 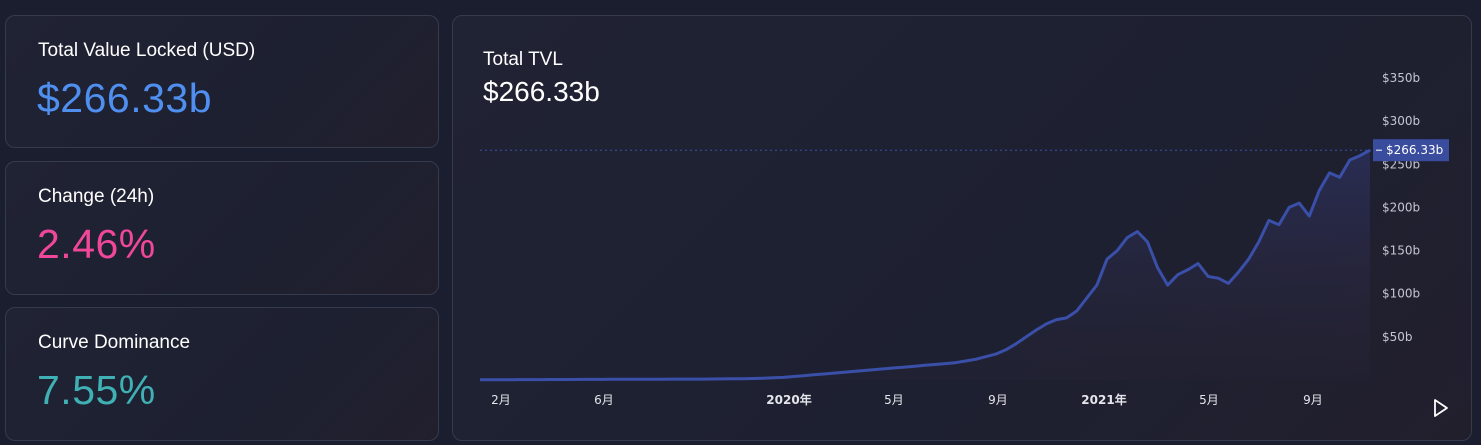 What do you see at coordinates (1441, 408) in the screenshot?
I see `play-icon` at bounding box center [1441, 408].